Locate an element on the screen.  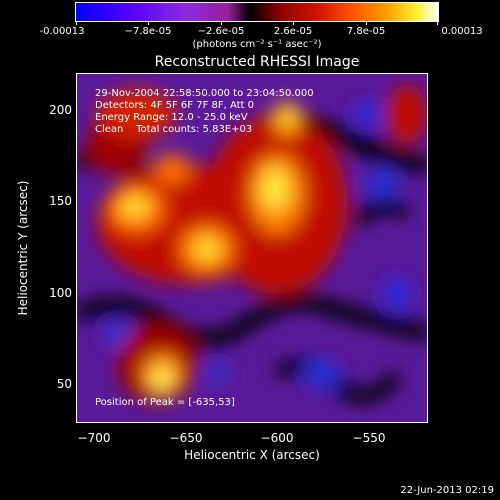
x-tick-label: −600 is located at coordinates (277, 438).